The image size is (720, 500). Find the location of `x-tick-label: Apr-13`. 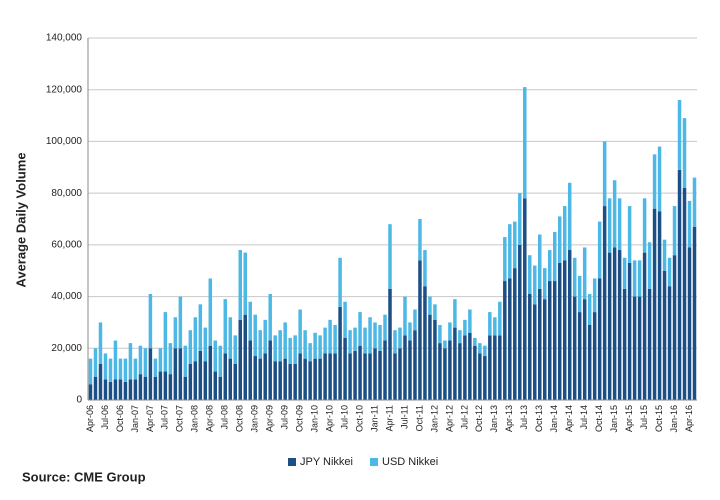

x-tick-label: Apr-13 is located at coordinates (509, 418).